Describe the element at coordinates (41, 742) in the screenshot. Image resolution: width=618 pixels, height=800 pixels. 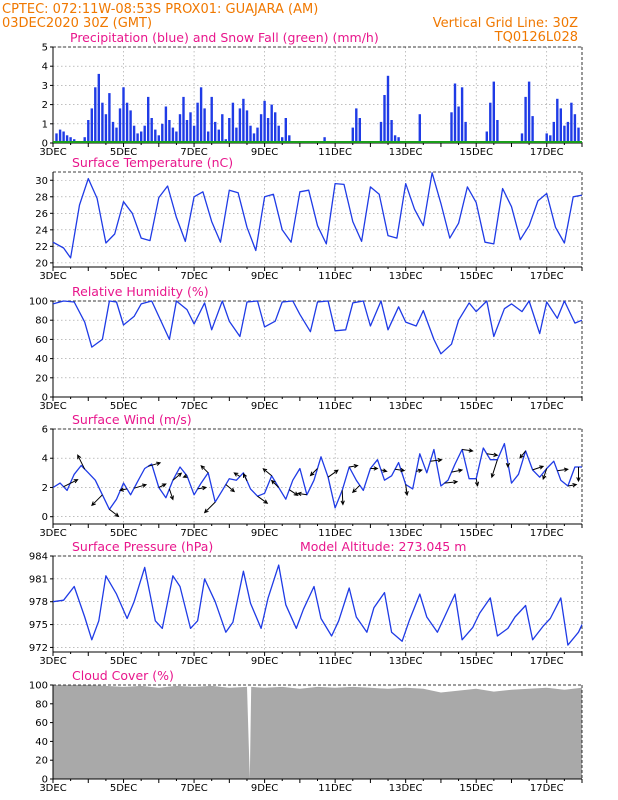
I see `y-tick-label: 40` at that location.